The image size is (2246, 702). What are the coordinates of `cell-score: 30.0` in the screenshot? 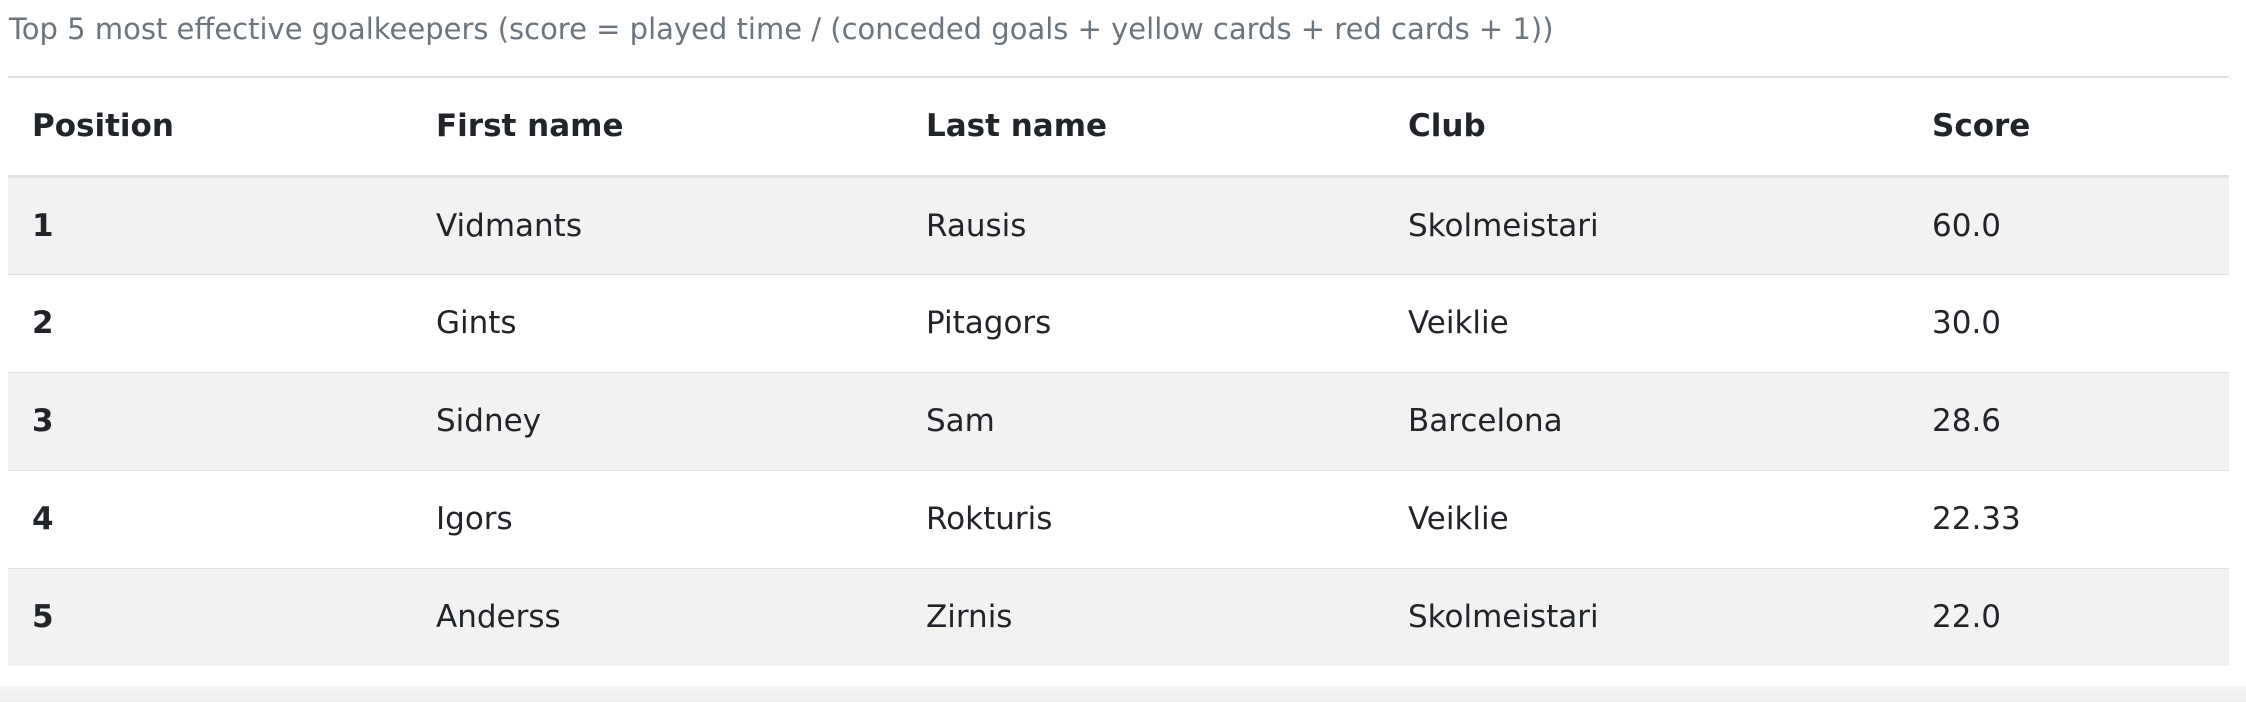 It's located at (1967, 323).